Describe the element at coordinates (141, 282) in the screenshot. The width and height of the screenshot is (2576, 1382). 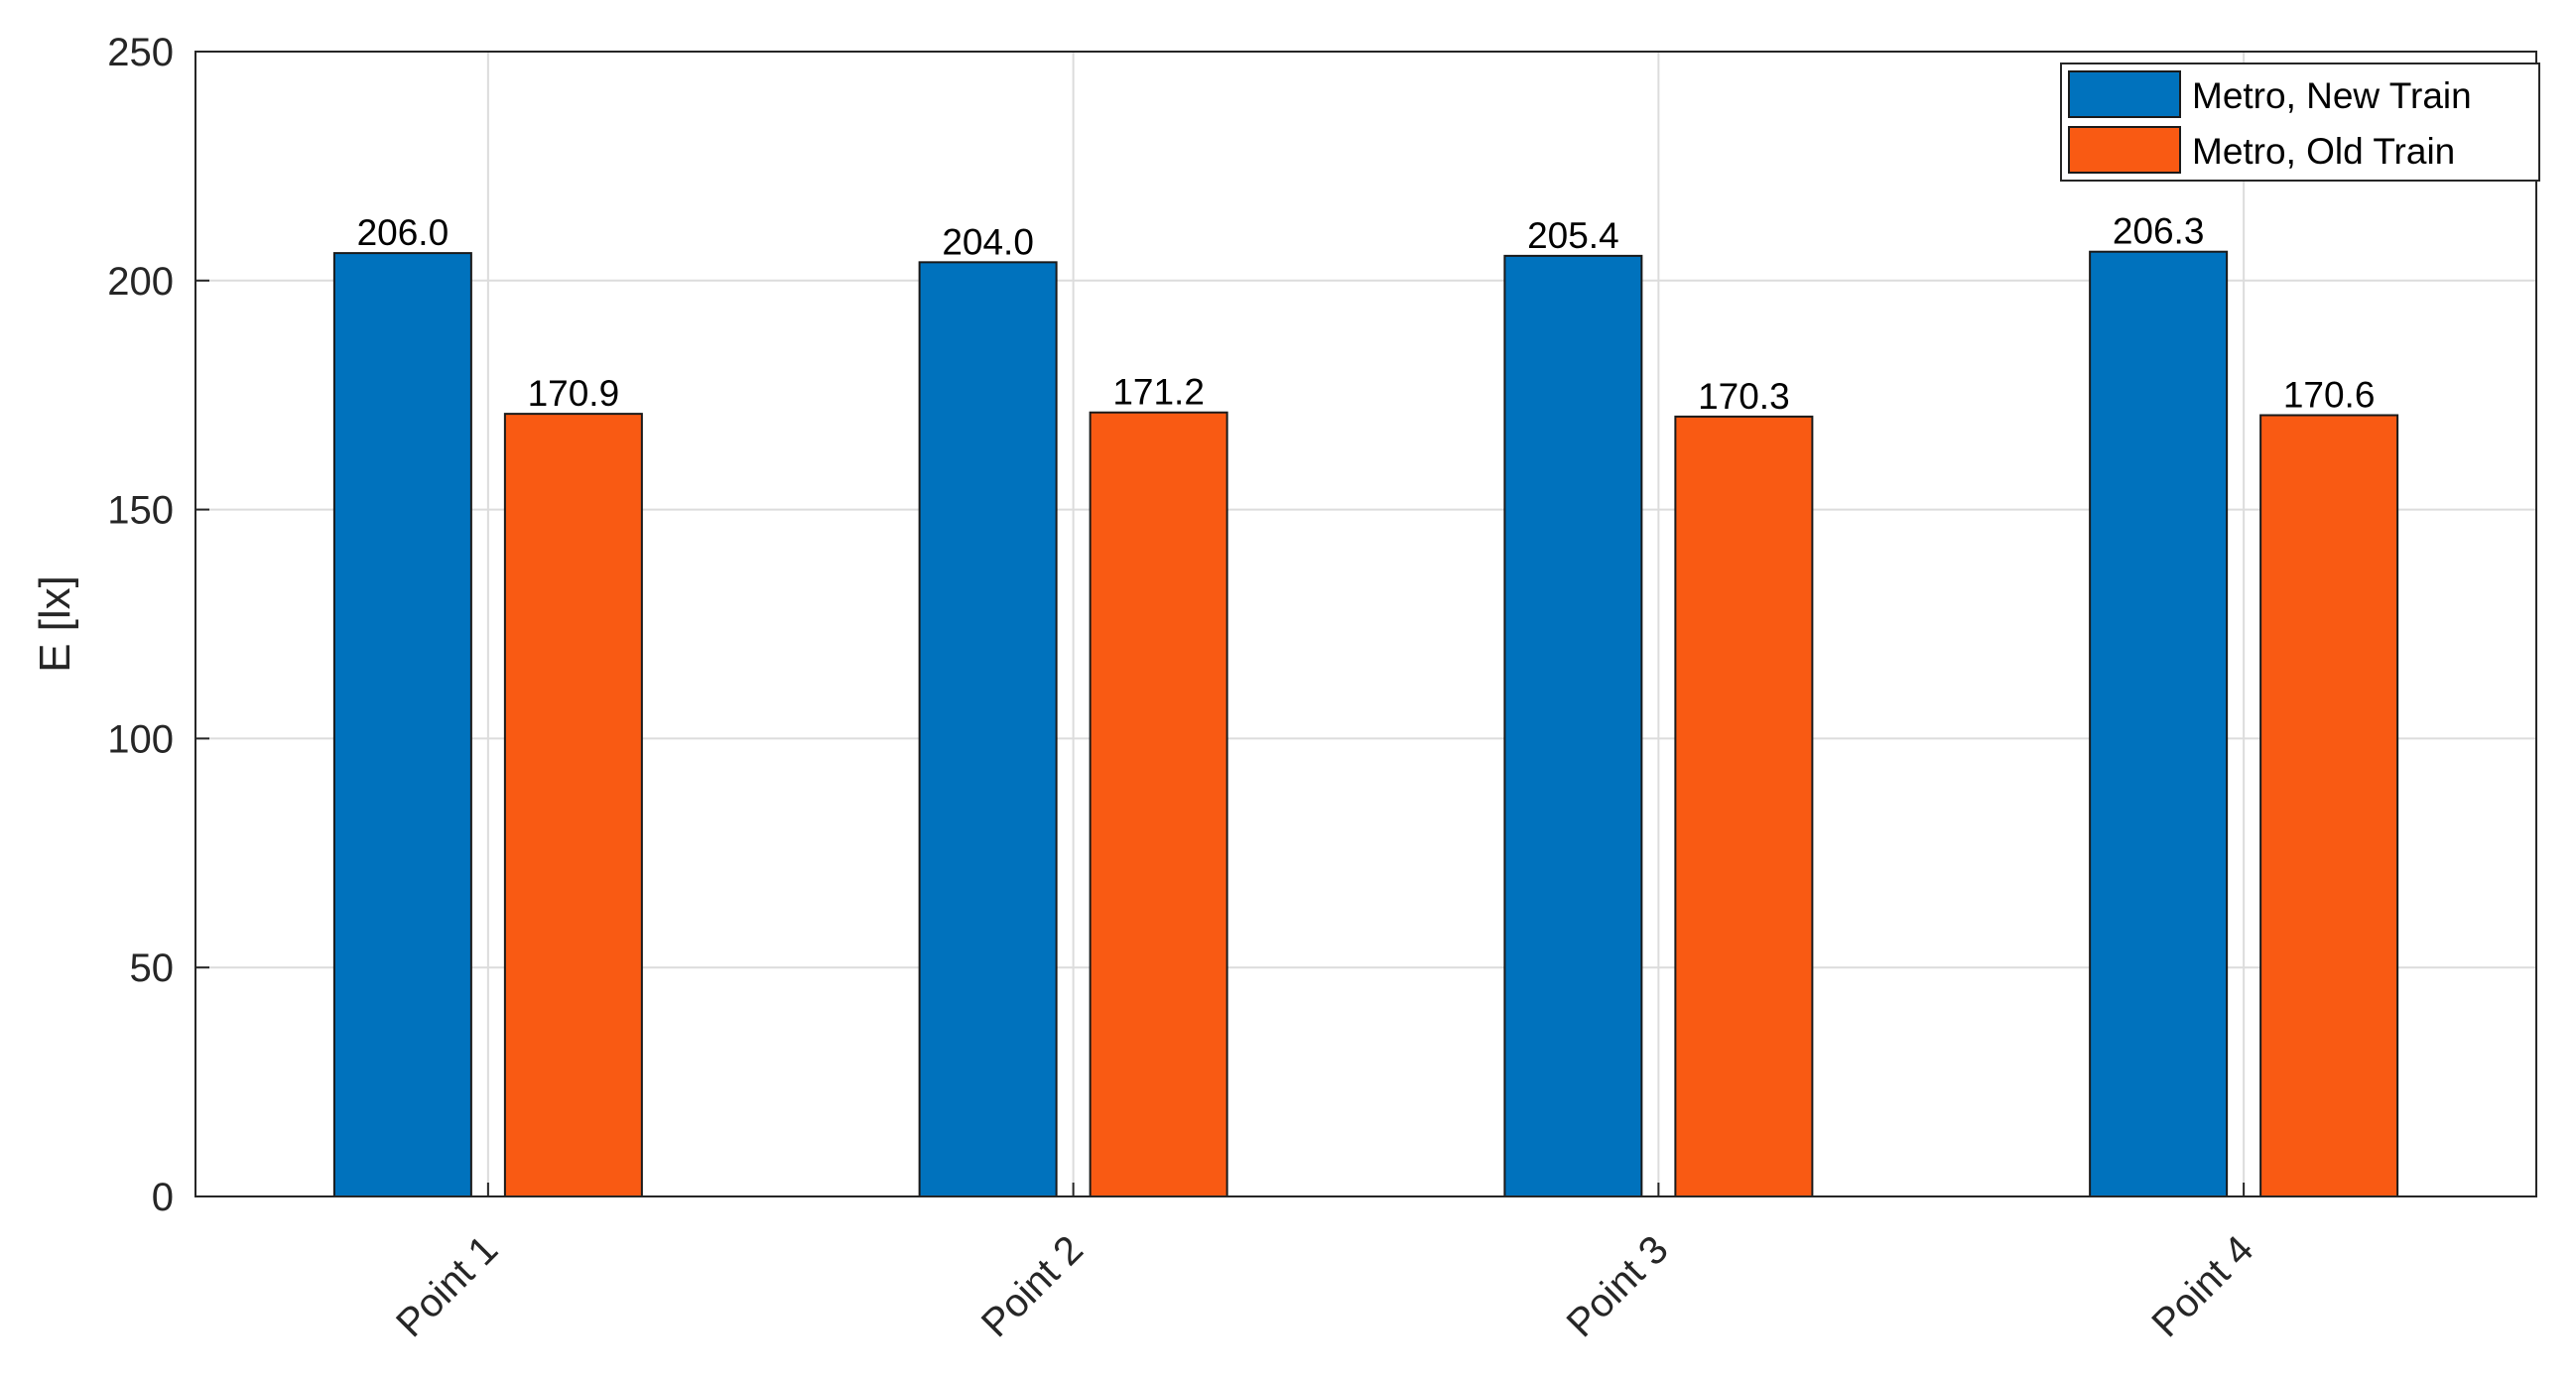
I see `y-tick-label: 200` at that location.